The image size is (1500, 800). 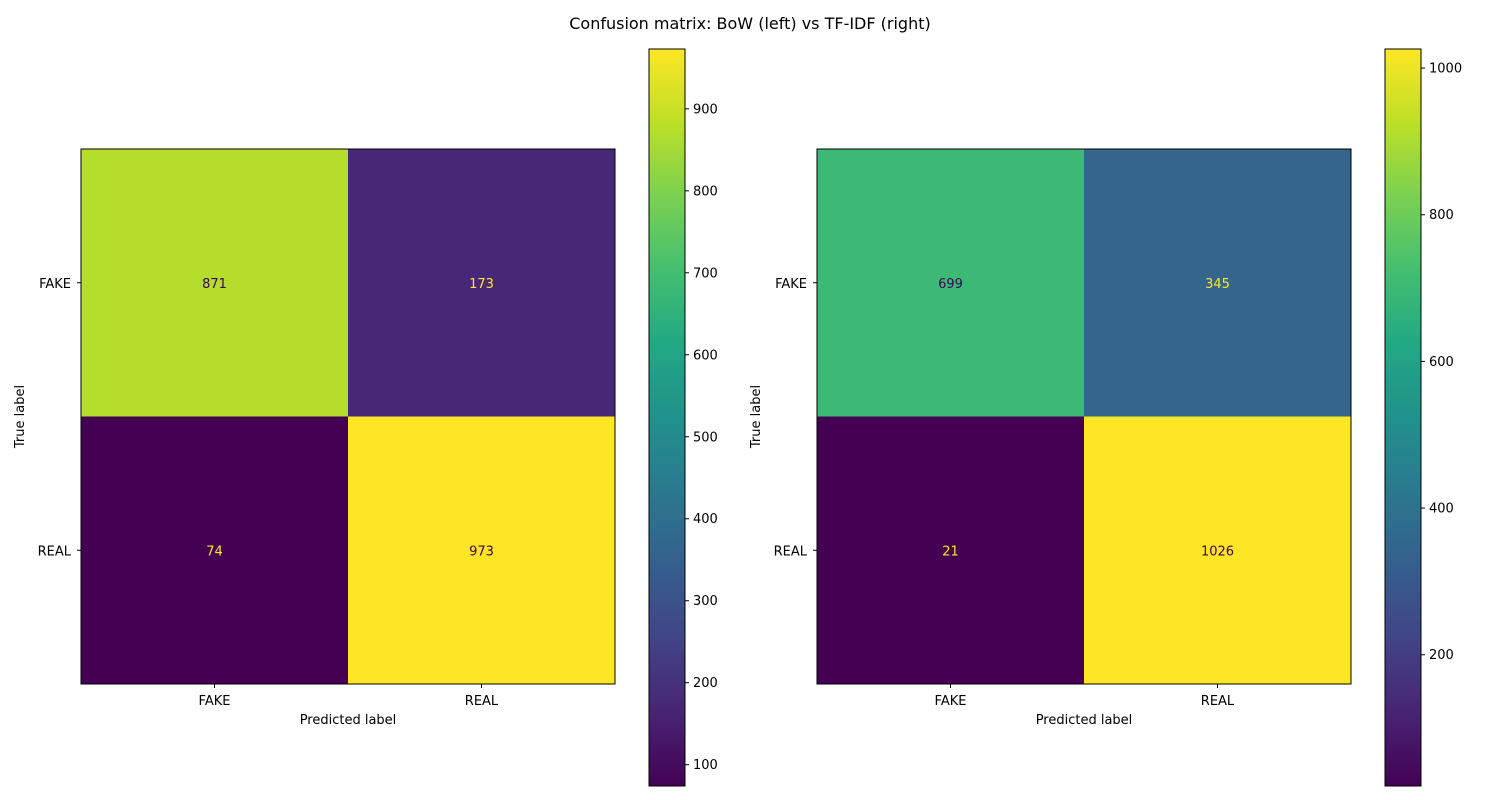 What do you see at coordinates (705, 273) in the screenshot?
I see `colorbar-tick-label: 700` at bounding box center [705, 273].